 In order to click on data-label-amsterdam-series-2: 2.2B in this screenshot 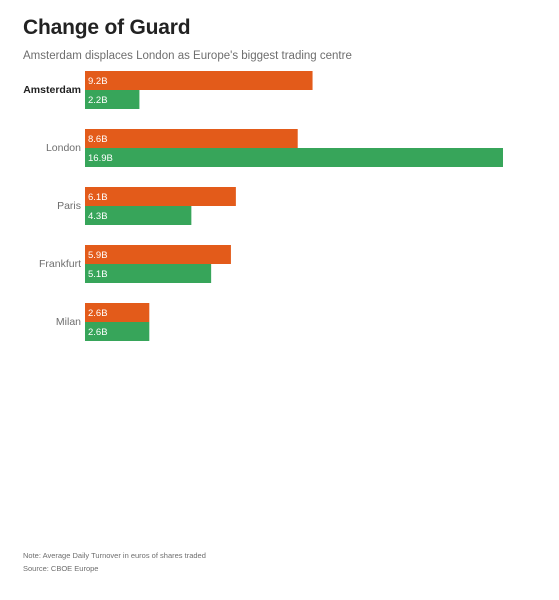, I will do `click(98, 100)`.